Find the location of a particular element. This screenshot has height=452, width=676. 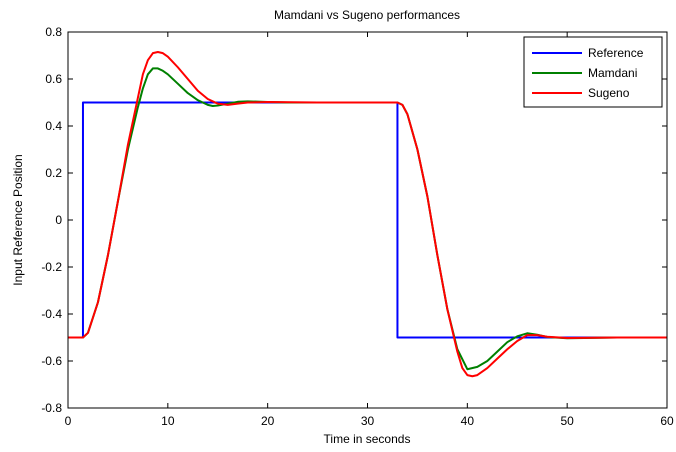

y-tick-label: 0.8 is located at coordinates (53, 32).